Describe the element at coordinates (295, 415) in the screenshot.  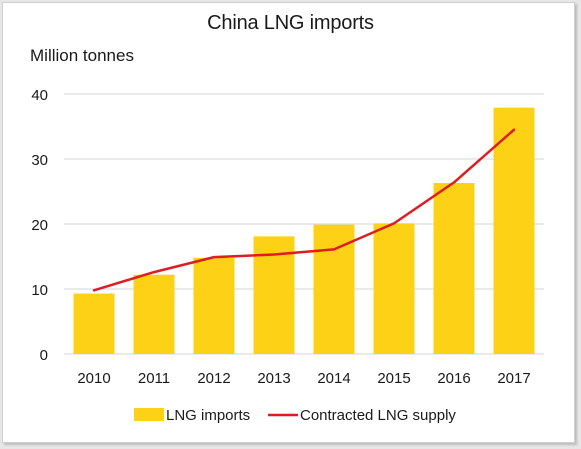
I see `legend: LNG imports Contracted LNG supply` at that location.